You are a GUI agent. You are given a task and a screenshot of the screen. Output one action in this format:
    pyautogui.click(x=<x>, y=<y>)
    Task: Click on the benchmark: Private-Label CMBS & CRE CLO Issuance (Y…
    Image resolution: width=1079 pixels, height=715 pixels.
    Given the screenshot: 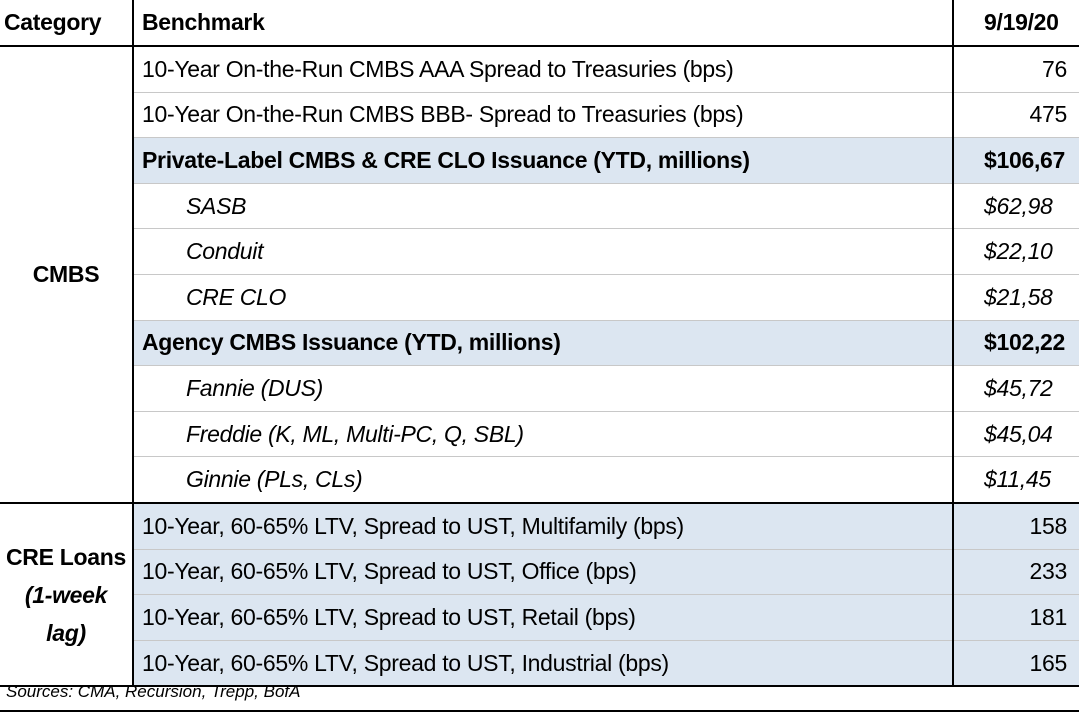 What is the action you would take?
    pyautogui.click(x=543, y=160)
    